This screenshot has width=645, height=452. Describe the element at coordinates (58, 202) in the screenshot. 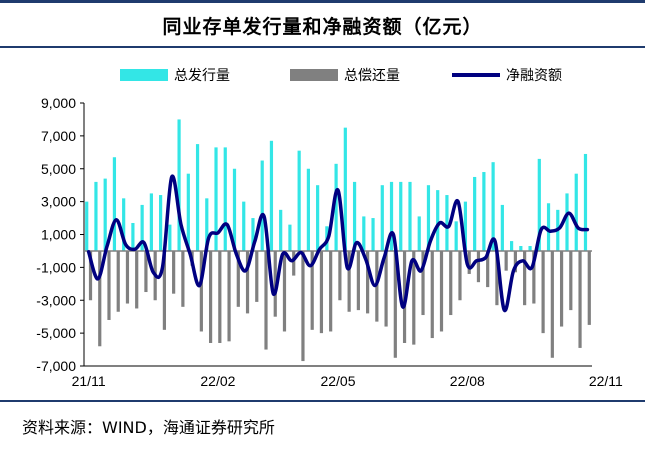

I see `y-tick-label: 3,000` at that location.